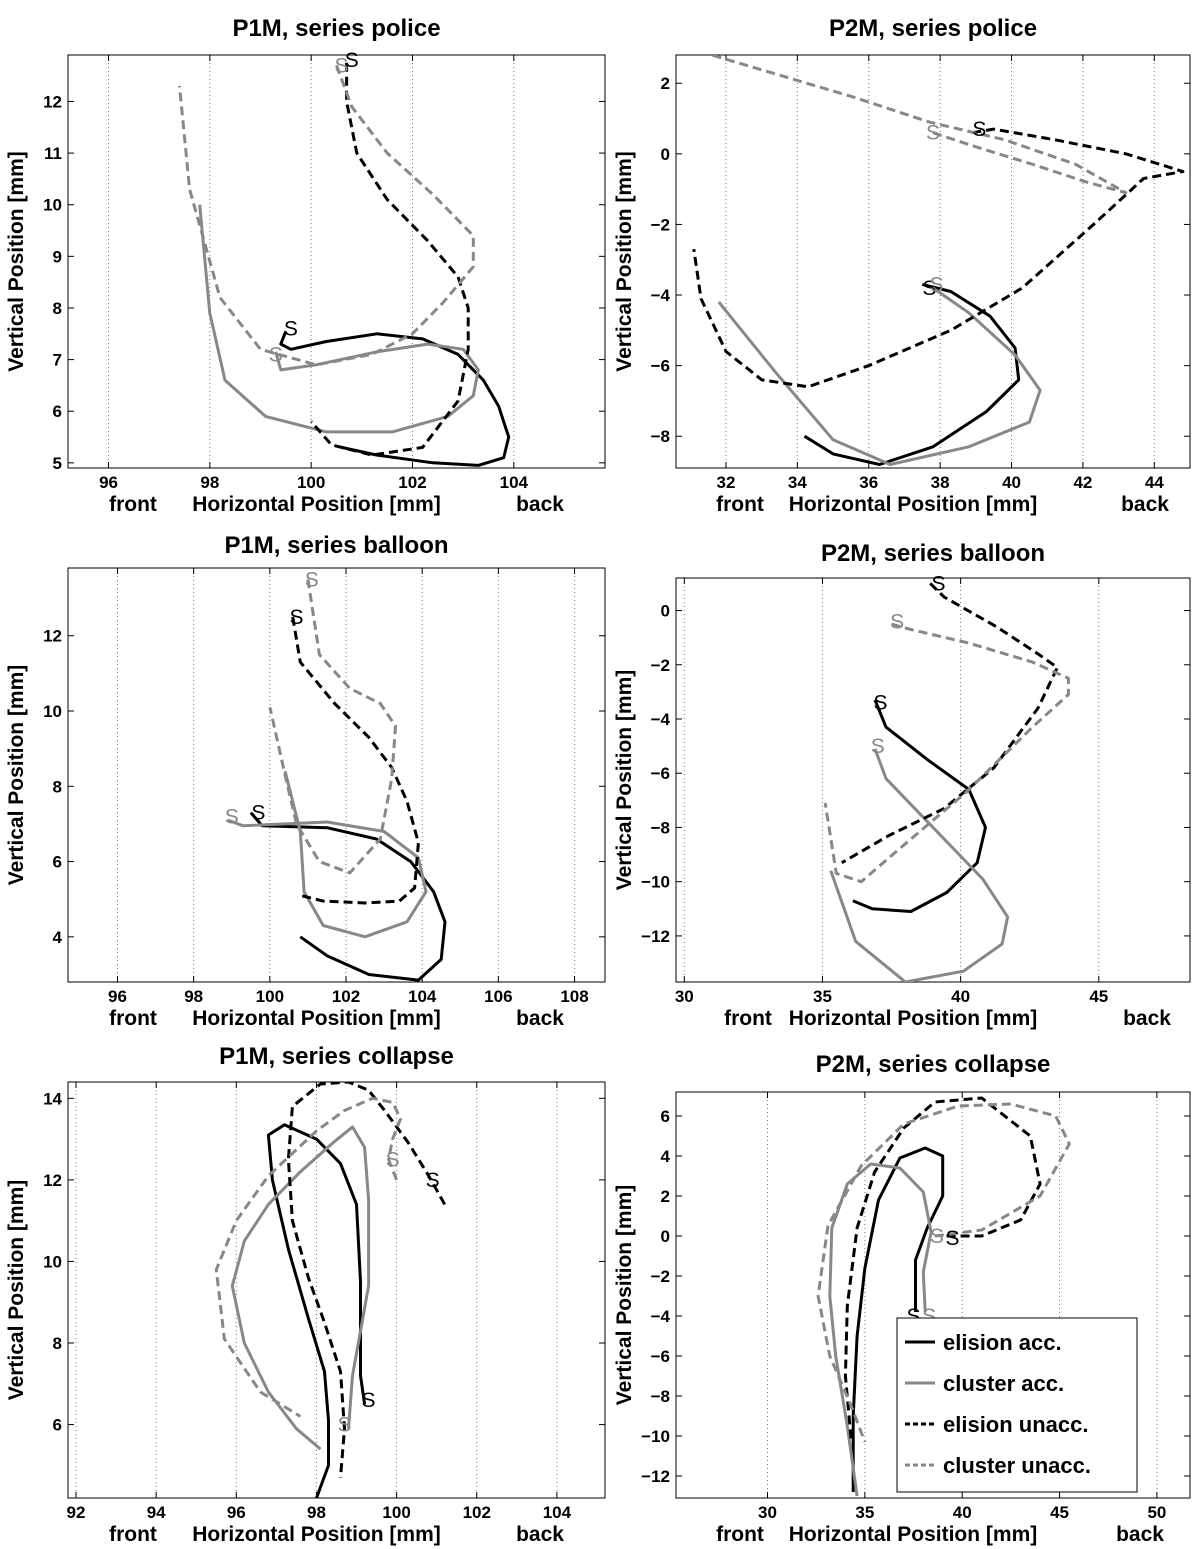  I want to click on y-tick-label: 7, so click(57, 360).